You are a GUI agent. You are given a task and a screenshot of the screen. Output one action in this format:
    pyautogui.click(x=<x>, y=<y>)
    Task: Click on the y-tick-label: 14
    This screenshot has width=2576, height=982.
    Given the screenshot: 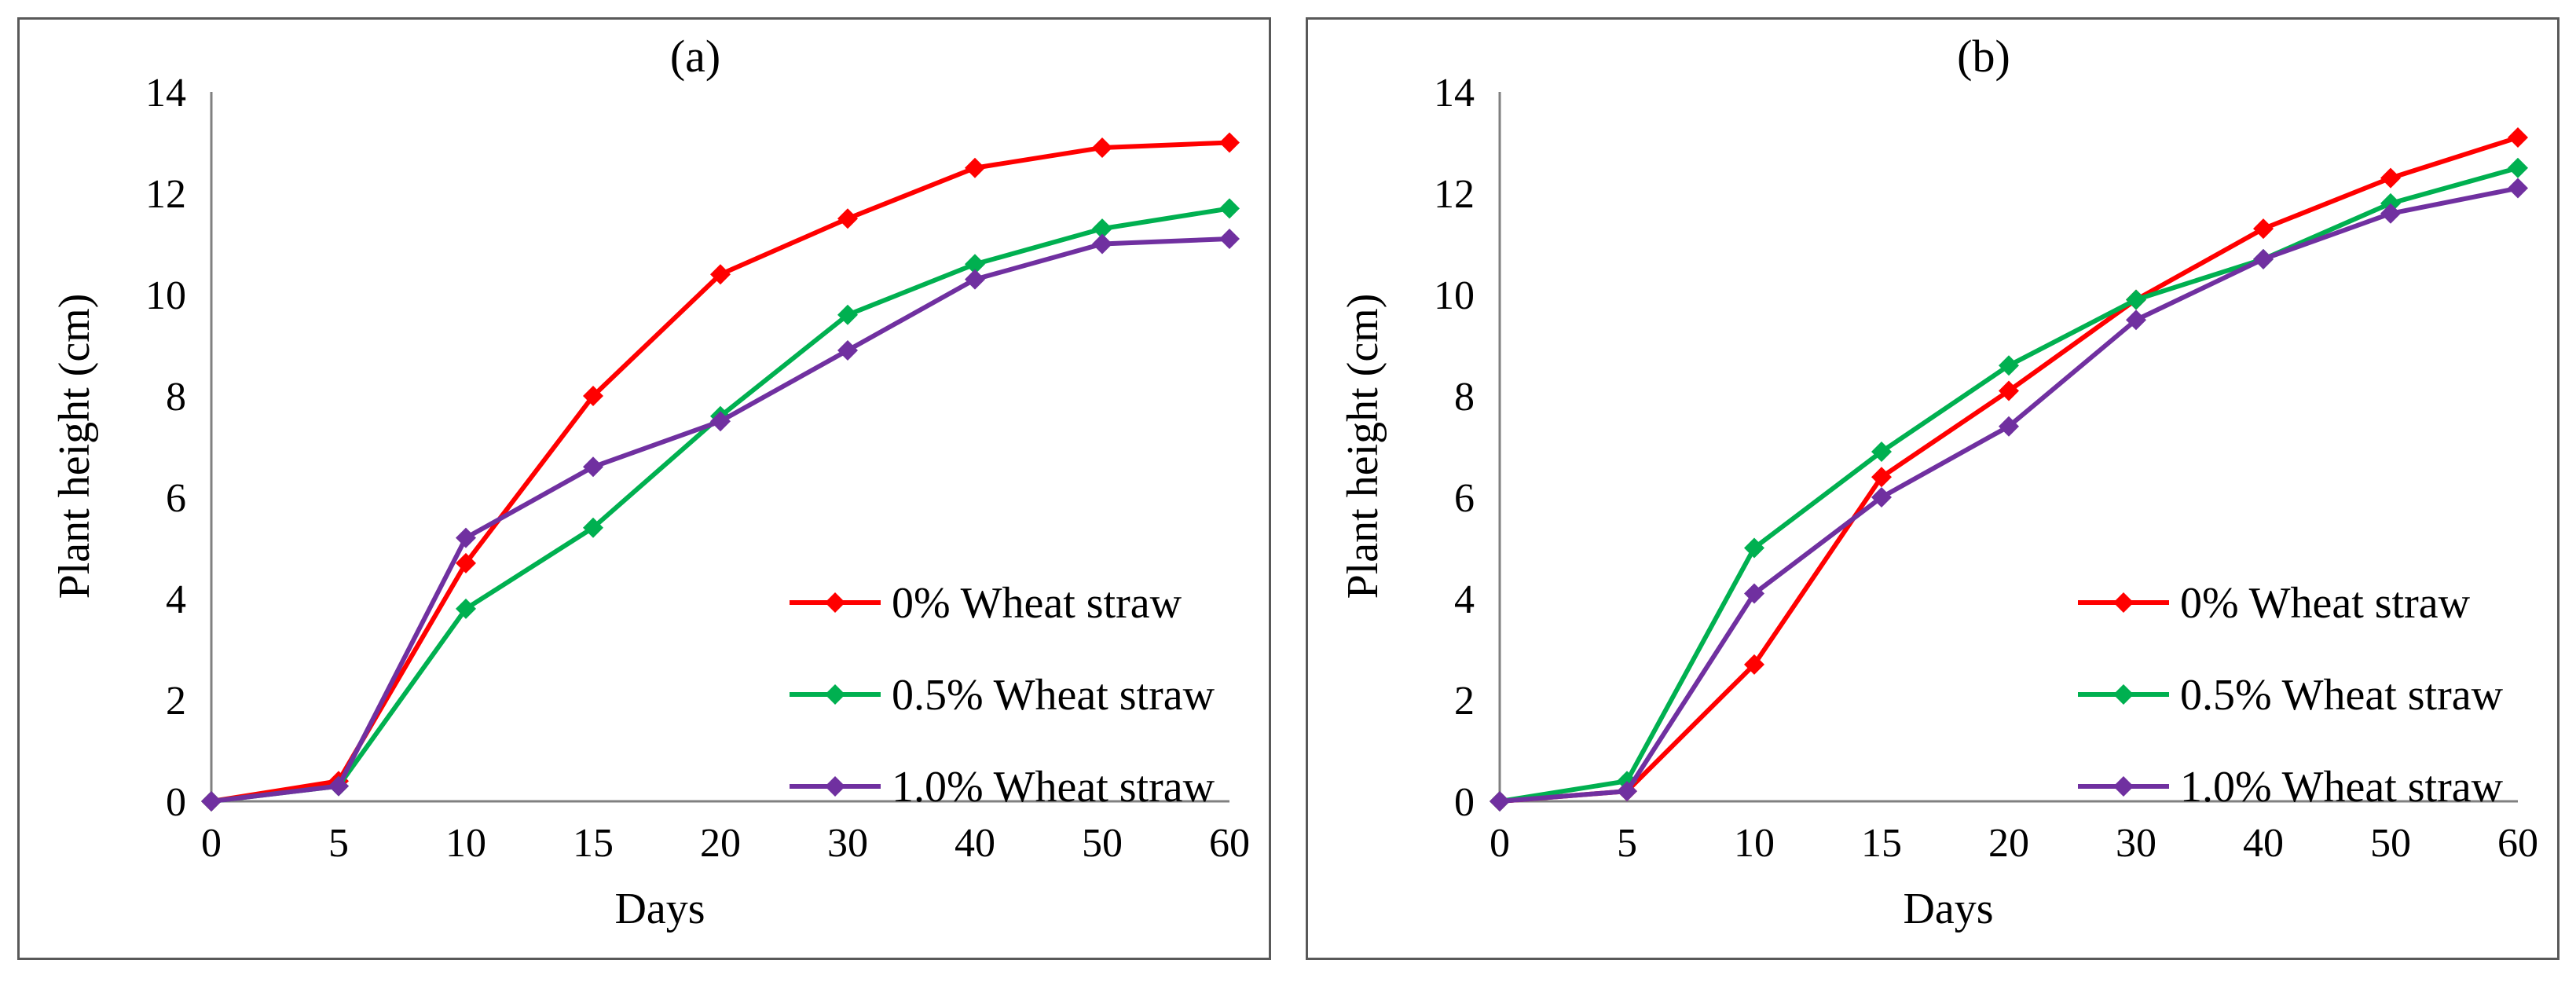 What is the action you would take?
    pyautogui.click(x=1454, y=93)
    